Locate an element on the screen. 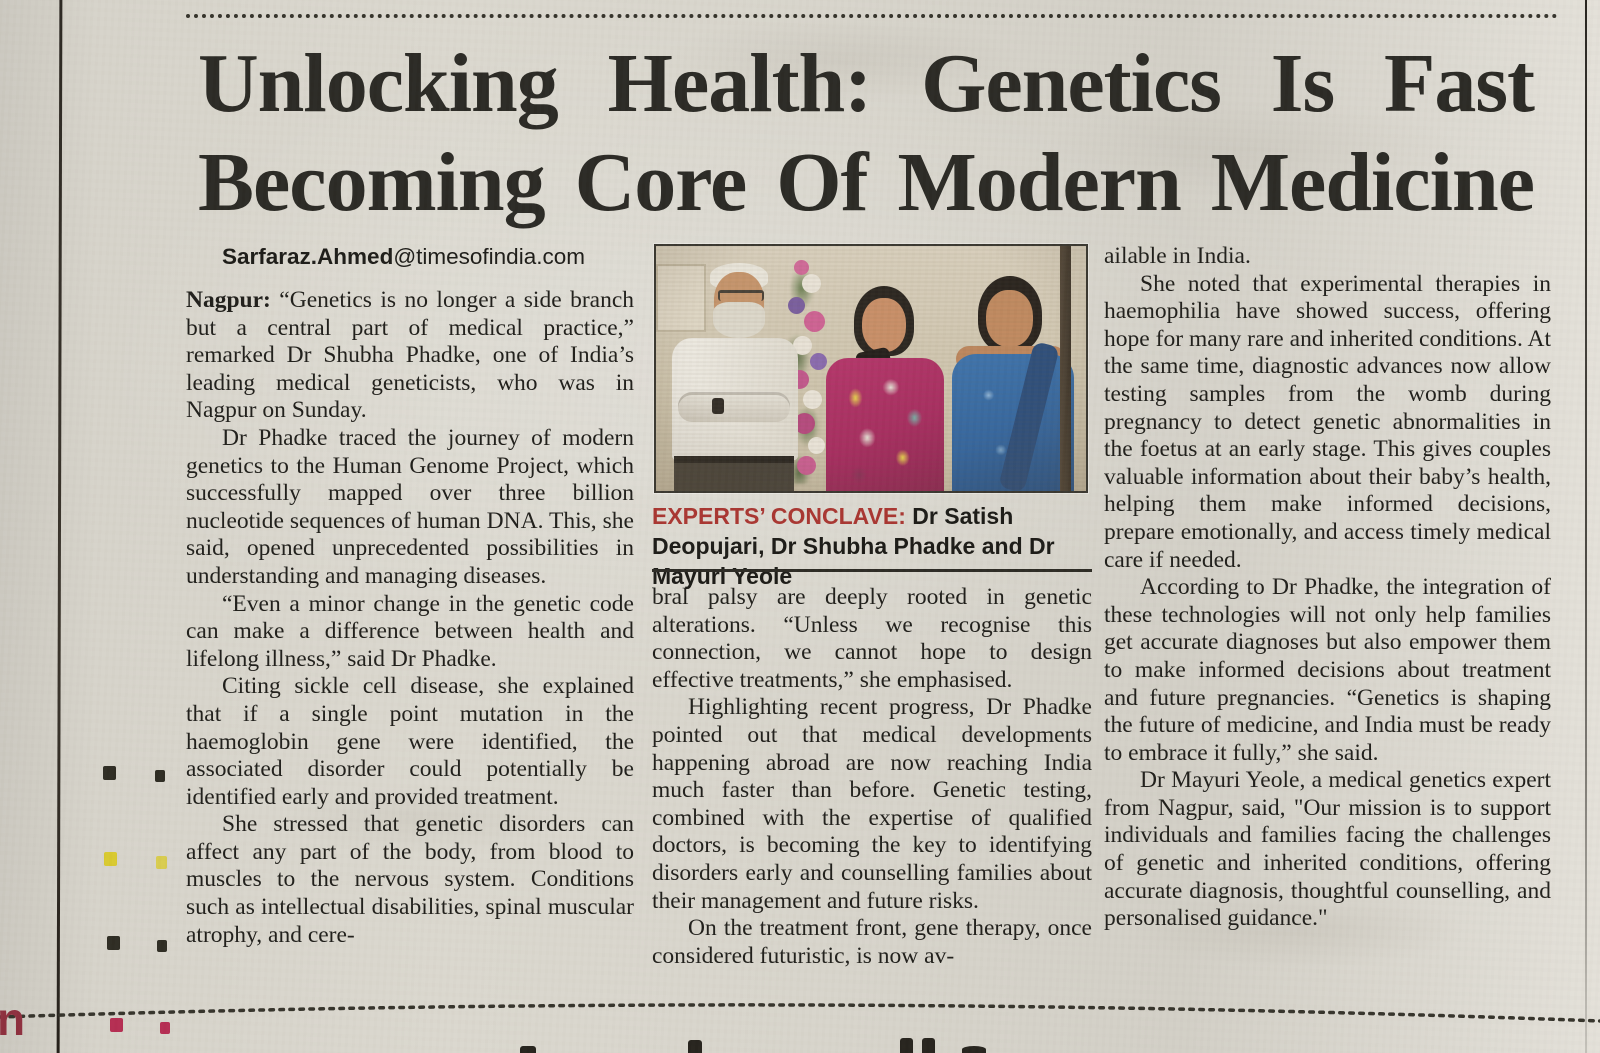 This screenshot has width=1600, height=1053. flower-arrangement is located at coordinates (801, 267).